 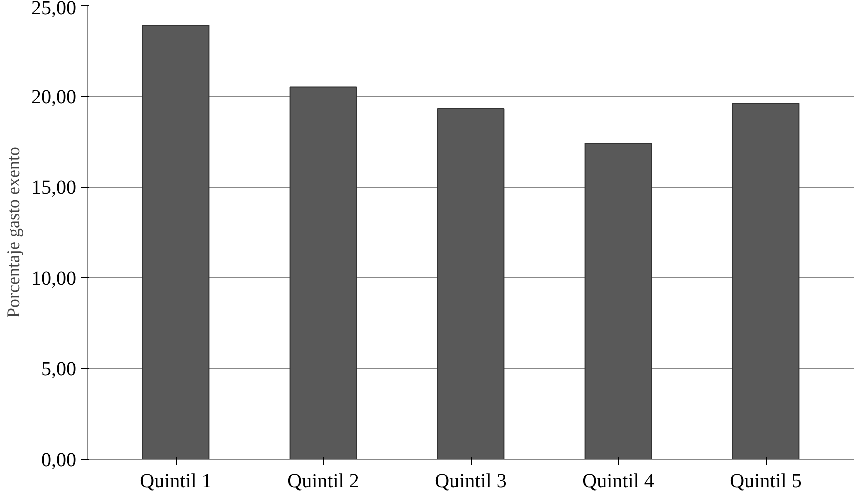 What do you see at coordinates (54, 10) in the screenshot?
I see `y-tick-label: 25,00` at bounding box center [54, 10].